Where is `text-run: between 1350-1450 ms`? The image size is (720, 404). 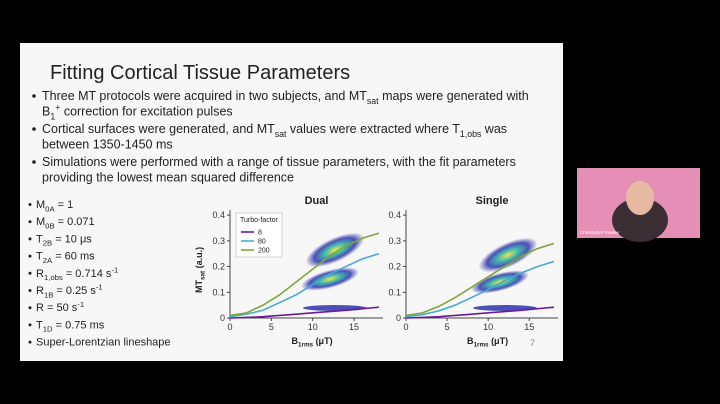 text-run: between 1350-1450 ms is located at coordinates (107, 145).